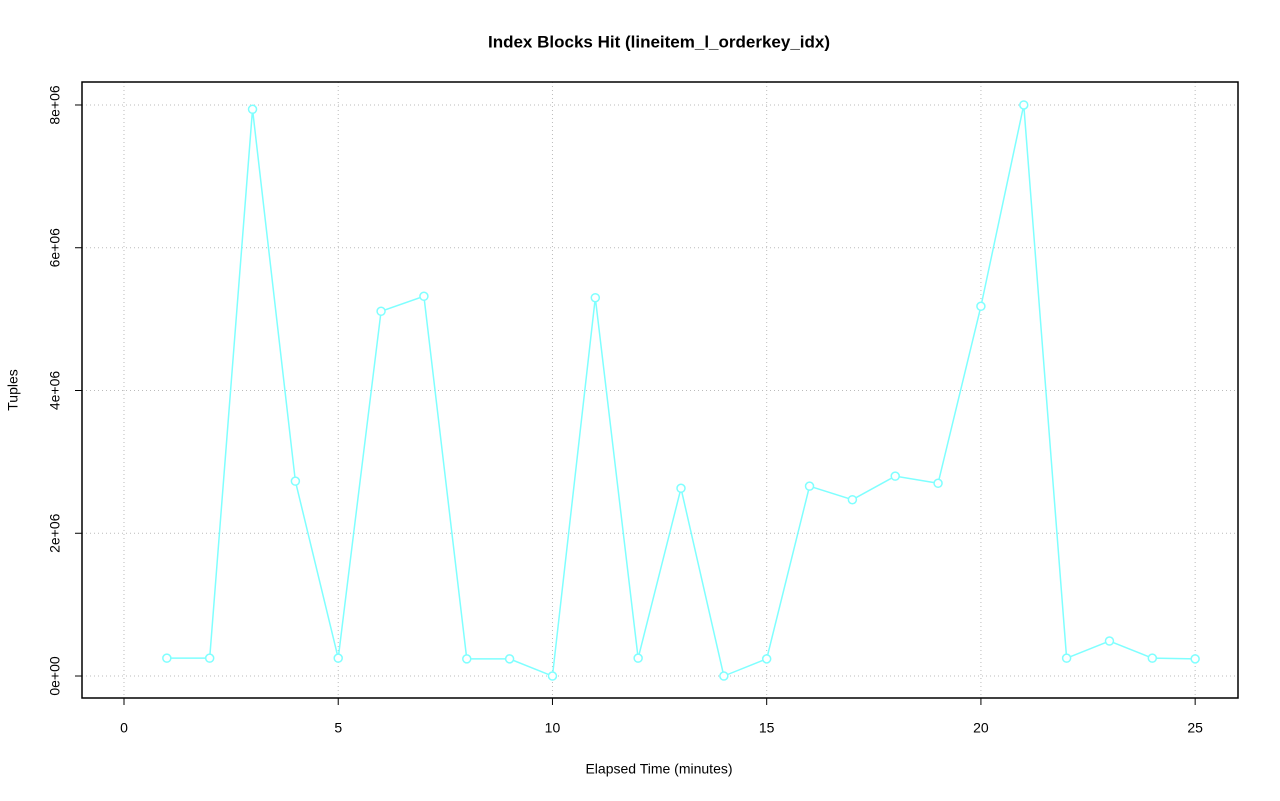  What do you see at coordinates (13, 390) in the screenshot?
I see `y-axis-label: Tuples` at bounding box center [13, 390].